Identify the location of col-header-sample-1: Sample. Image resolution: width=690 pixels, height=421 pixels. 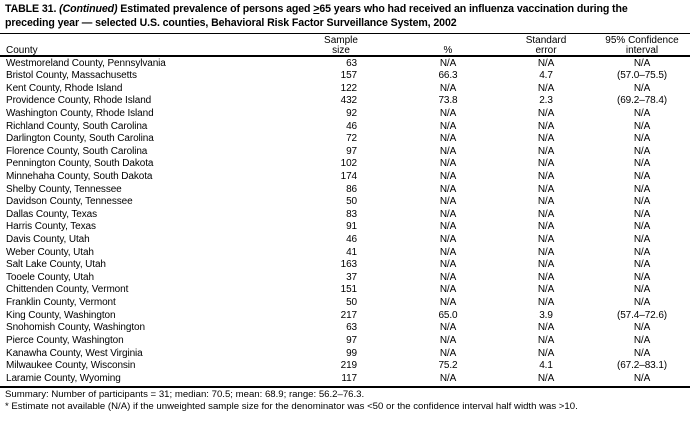
(341, 40).